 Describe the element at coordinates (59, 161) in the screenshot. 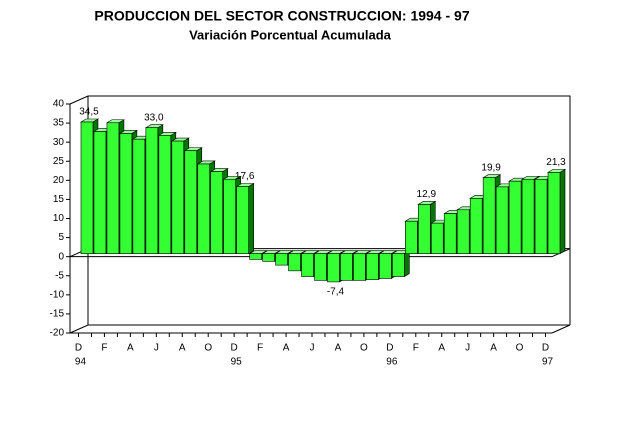

I see `y-tick-label: 25` at that location.